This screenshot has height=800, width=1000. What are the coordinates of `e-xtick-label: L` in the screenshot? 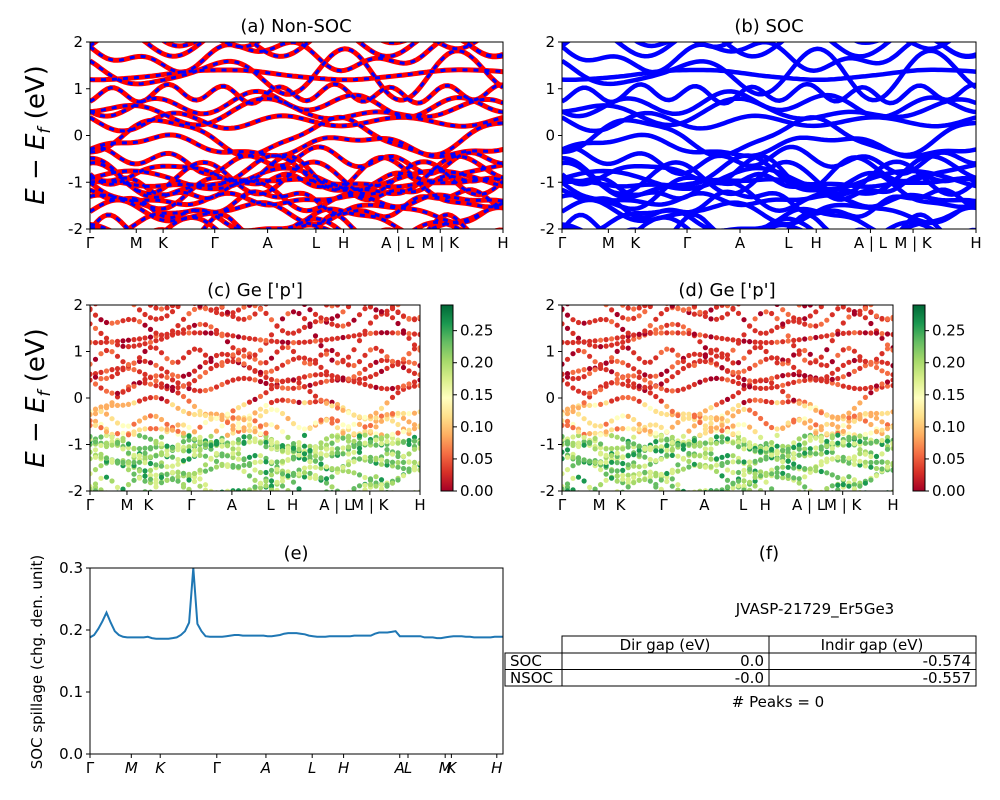 It's located at (312, 768).